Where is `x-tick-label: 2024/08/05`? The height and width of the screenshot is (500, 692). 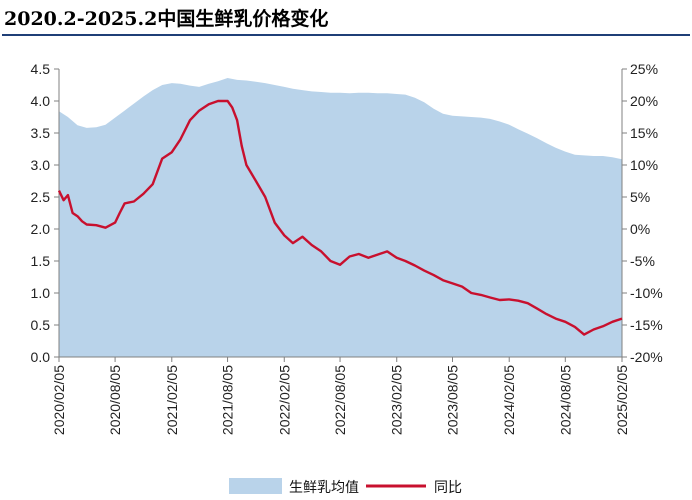 x-tick-label: 2024/08/05 is located at coordinates (565, 400).